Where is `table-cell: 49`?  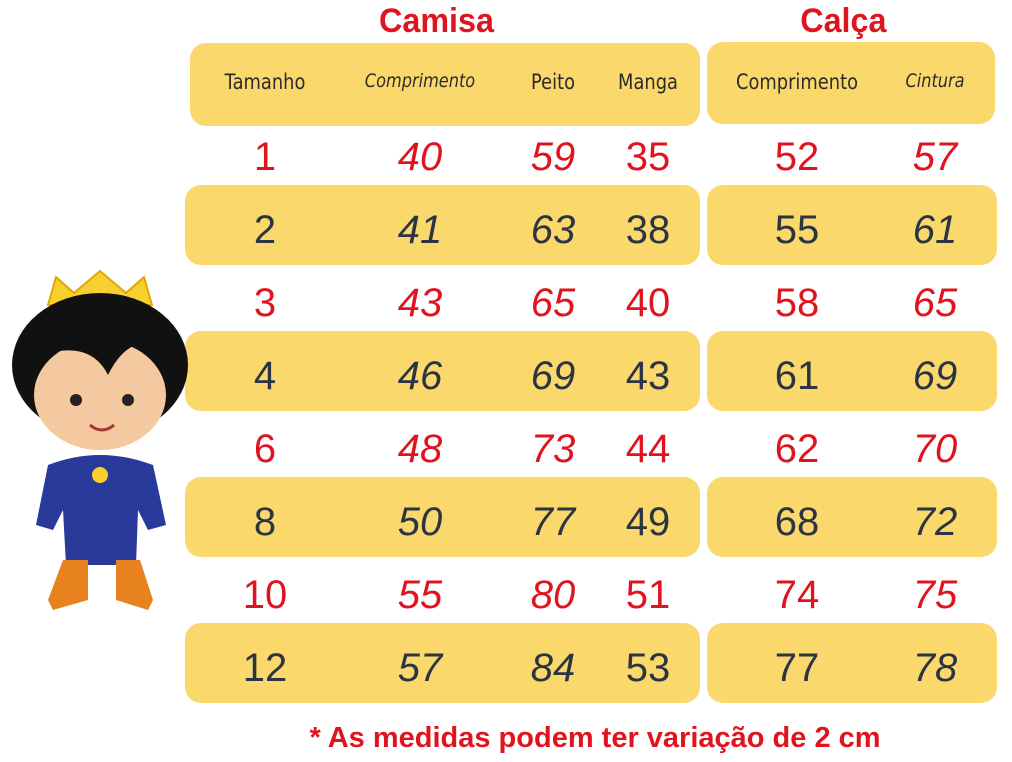 table-cell: 49 is located at coordinates (648, 522).